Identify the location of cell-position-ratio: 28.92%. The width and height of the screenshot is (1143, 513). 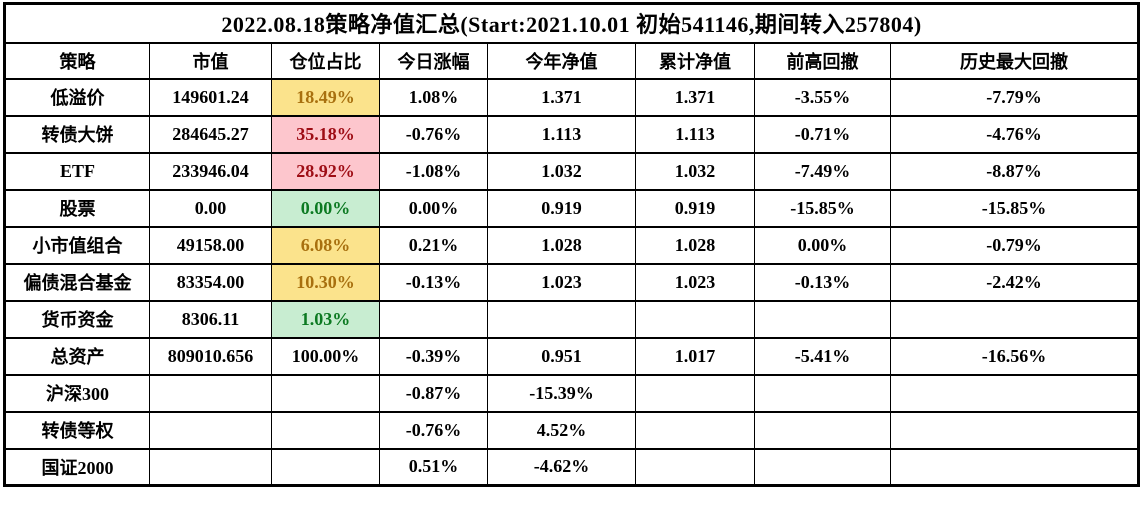
(325, 171).